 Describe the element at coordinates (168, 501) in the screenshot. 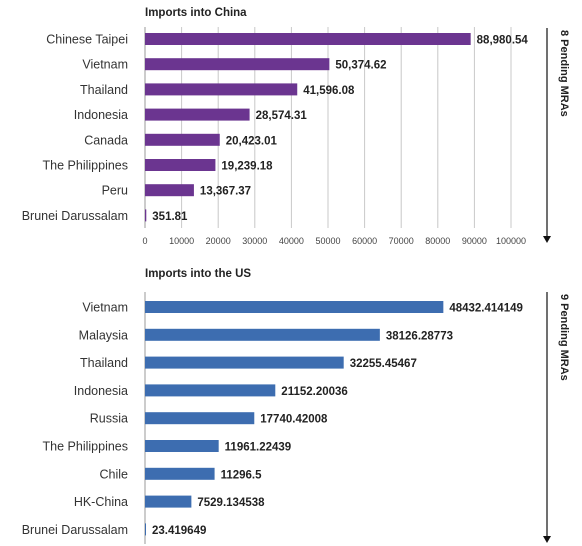

I see `bar-hk-china` at that location.